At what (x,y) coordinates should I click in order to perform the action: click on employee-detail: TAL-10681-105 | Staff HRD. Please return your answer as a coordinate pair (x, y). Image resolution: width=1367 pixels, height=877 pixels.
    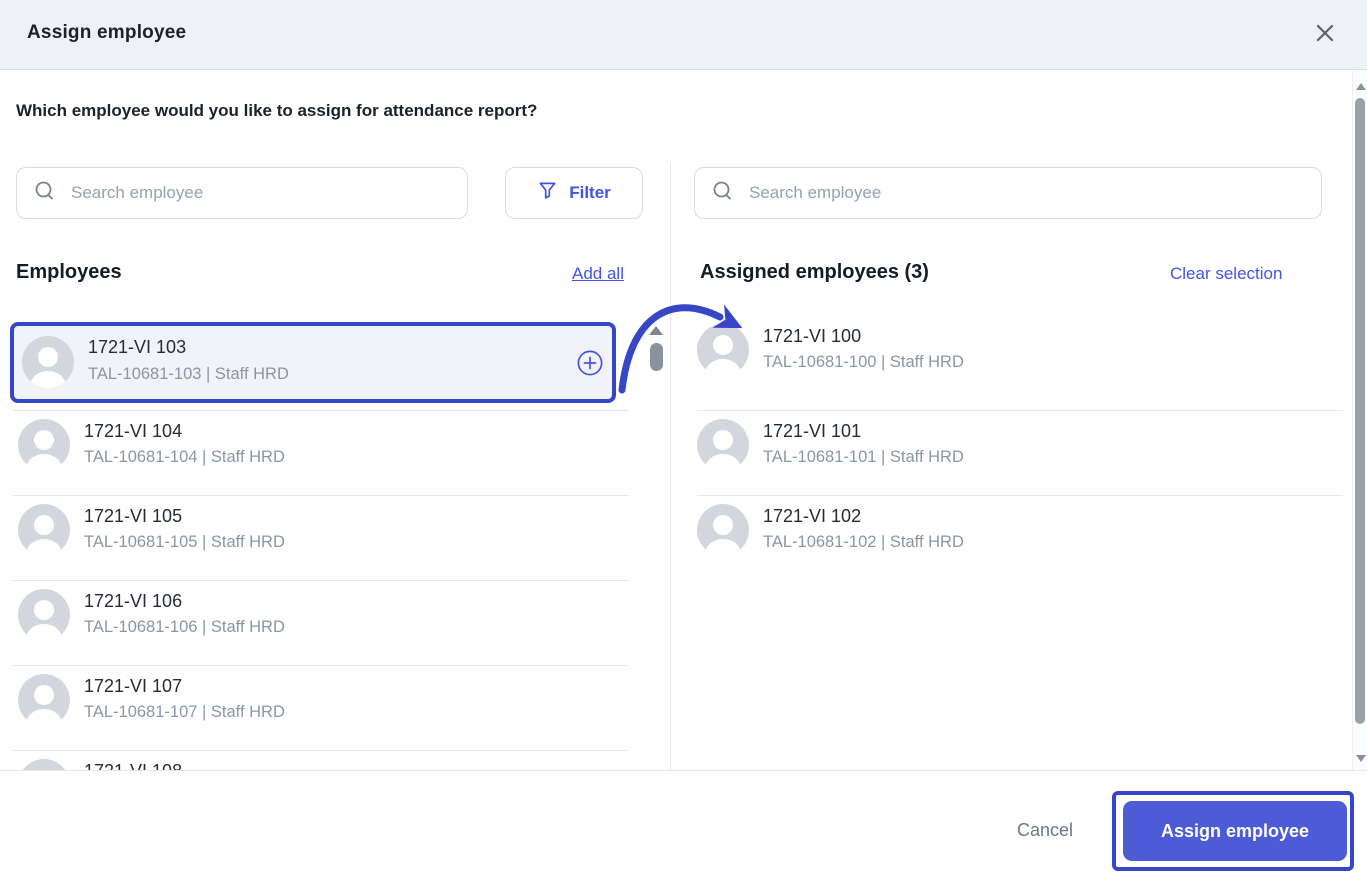
    Looking at the image, I should click on (184, 542).